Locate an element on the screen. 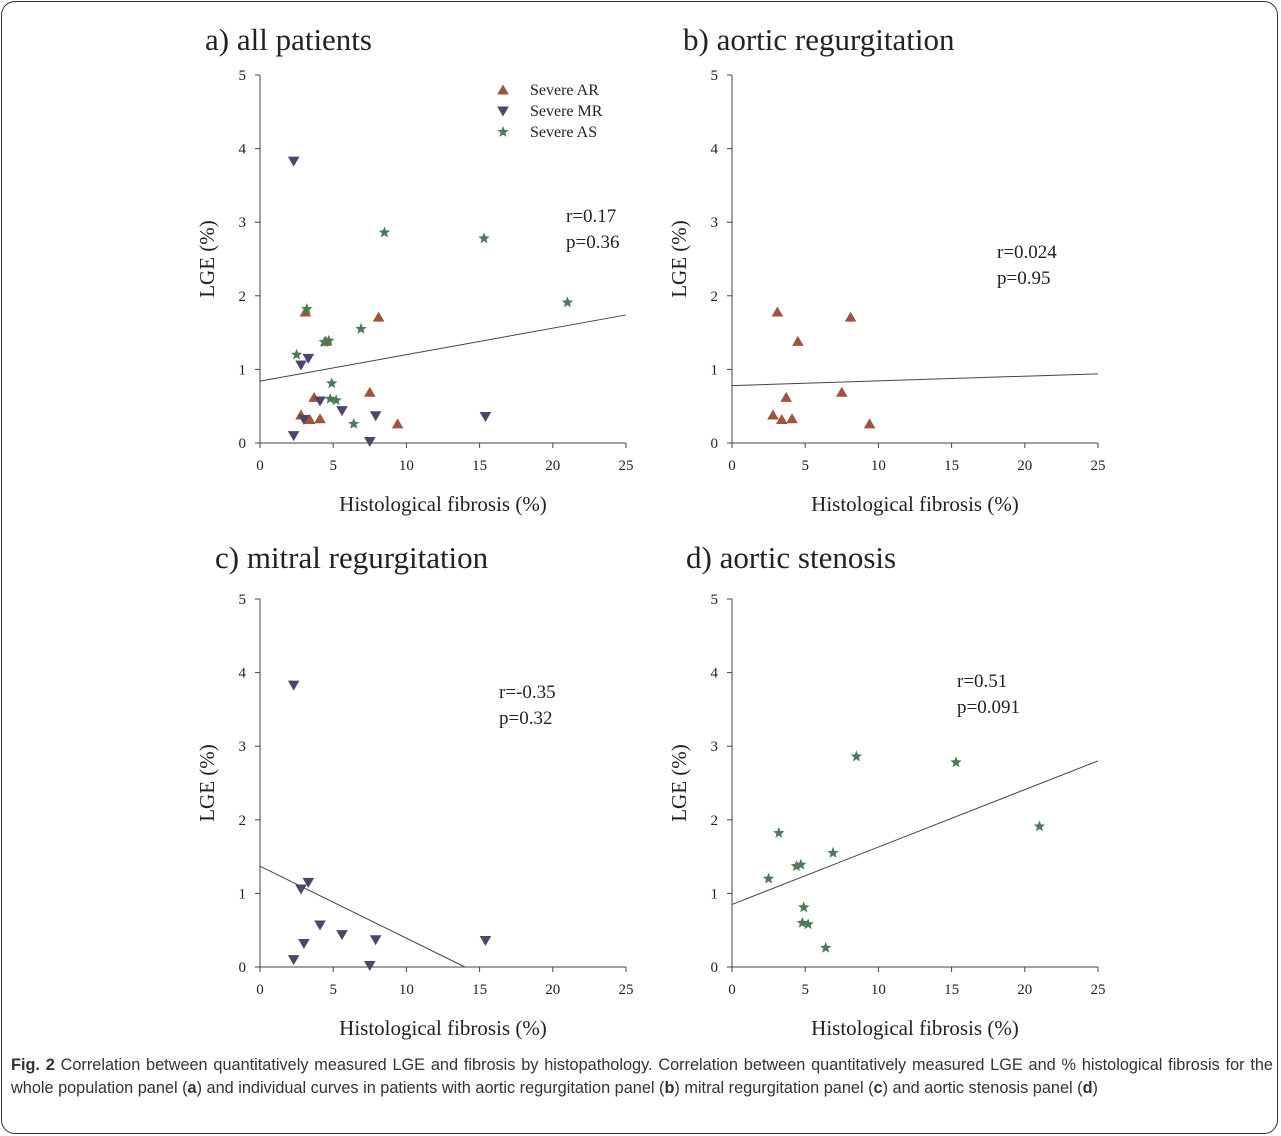  caption-text-4: ) and aortic stenosis panel ( is located at coordinates (982, 1088).